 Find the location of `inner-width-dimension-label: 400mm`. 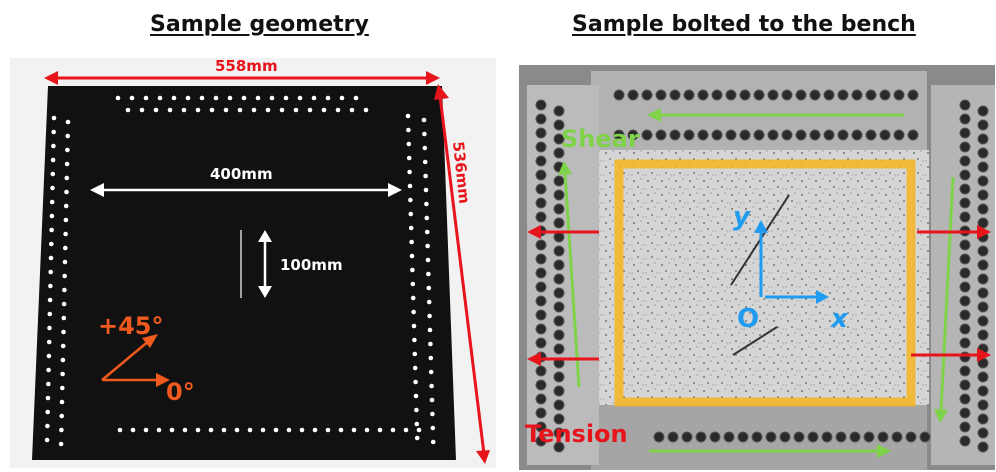

inner-width-dimension-label: 400mm is located at coordinates (241, 174).